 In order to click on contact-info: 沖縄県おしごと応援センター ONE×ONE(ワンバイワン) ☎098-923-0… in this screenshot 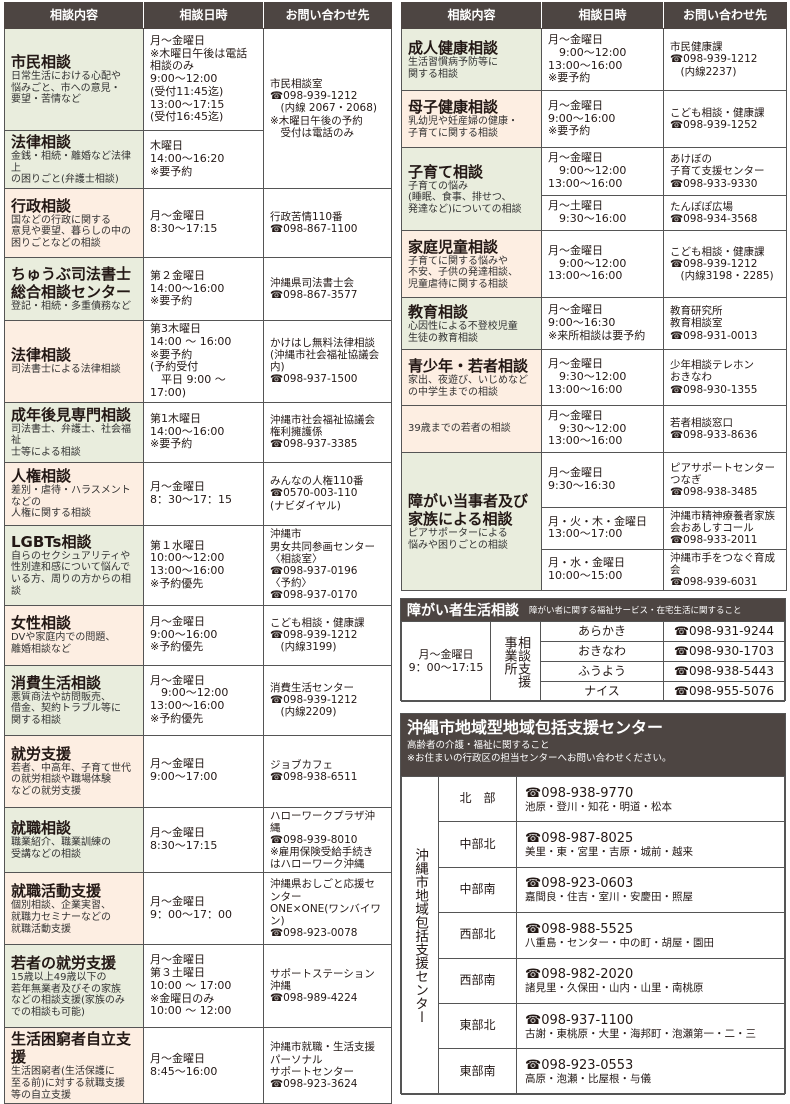, I will do `click(327, 909)`.